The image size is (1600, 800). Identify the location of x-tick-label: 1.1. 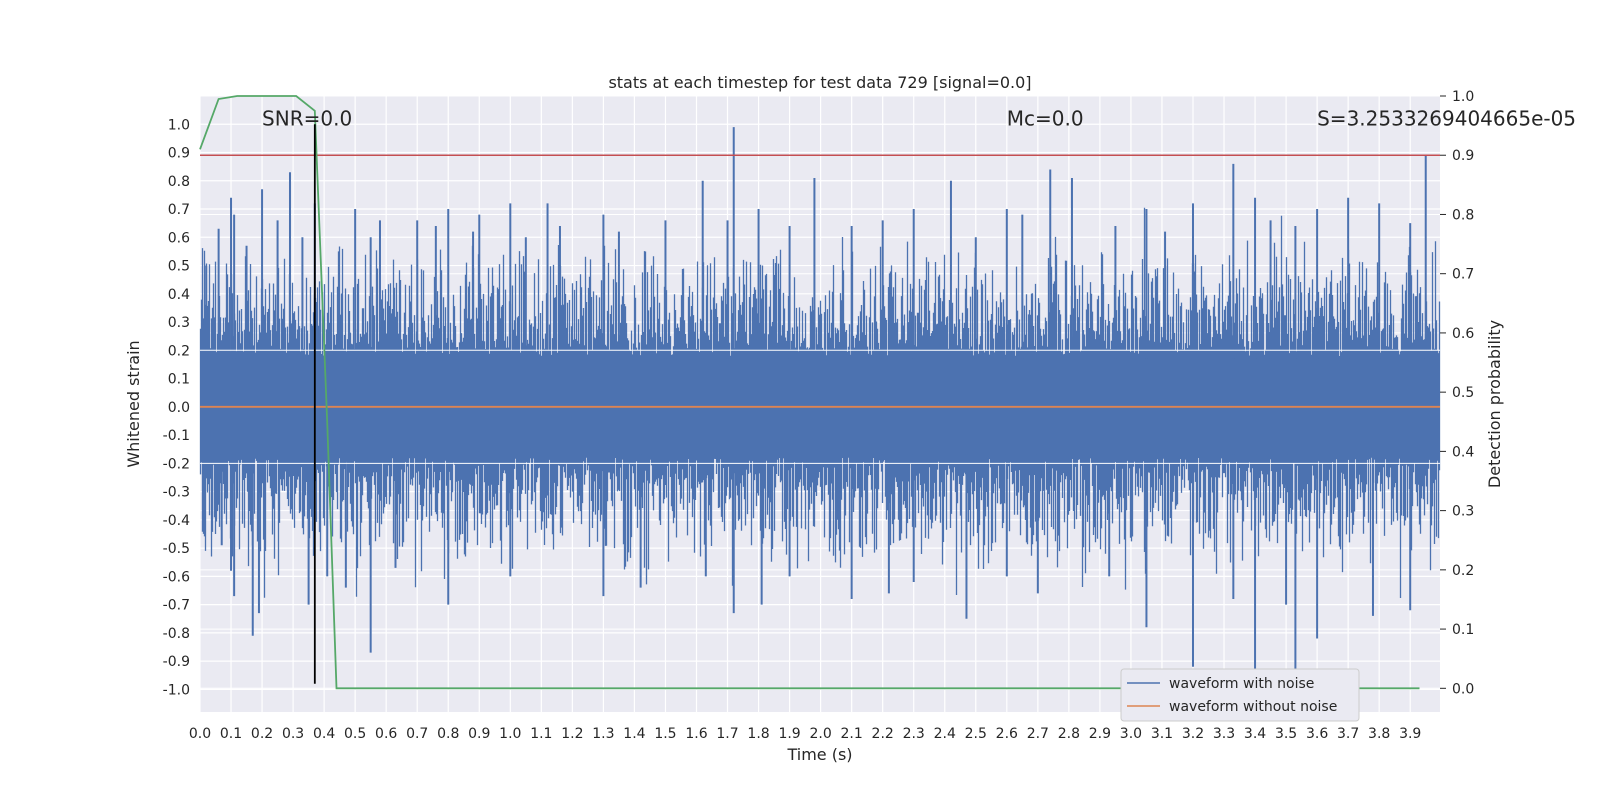
(541, 734).